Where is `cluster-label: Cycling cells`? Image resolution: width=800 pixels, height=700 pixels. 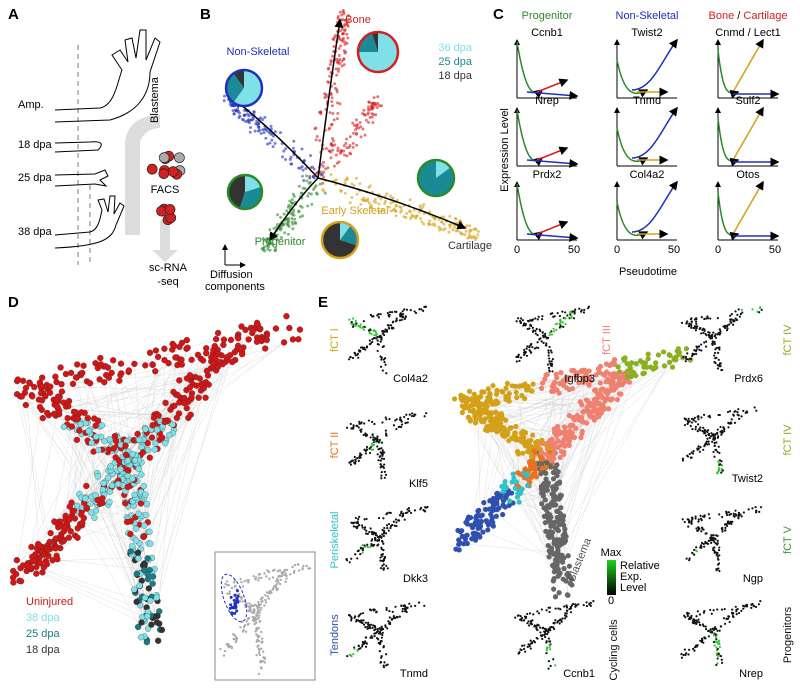
cluster-label: Cycling cells is located at coordinates (614, 650).